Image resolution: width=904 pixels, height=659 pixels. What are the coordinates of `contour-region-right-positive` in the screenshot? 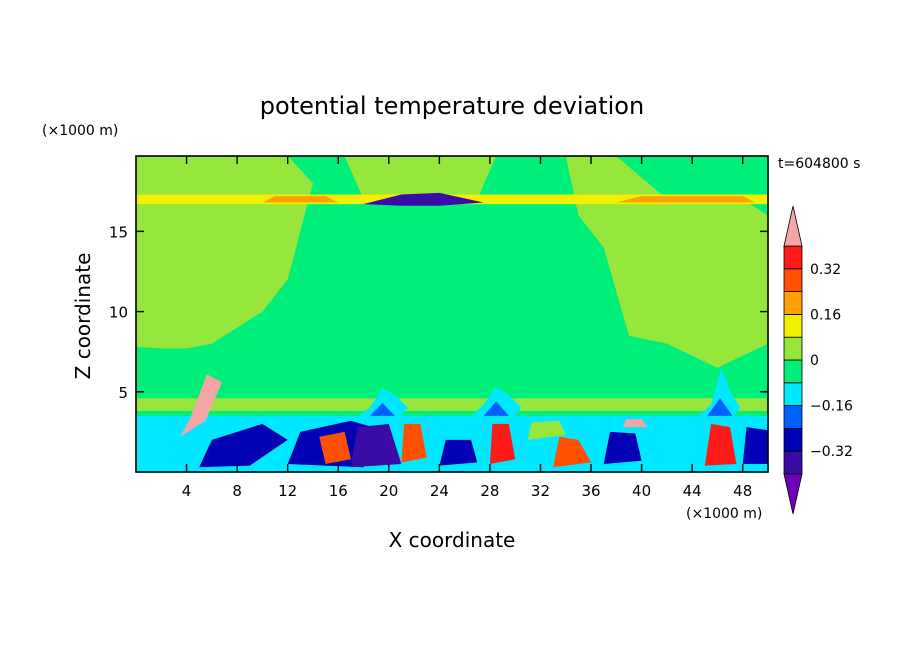 It's located at (666, 262).